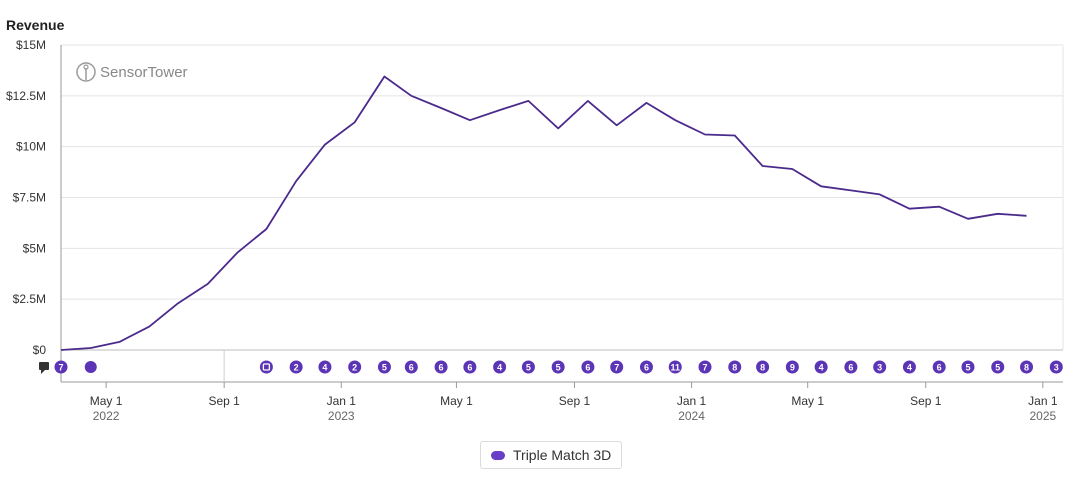 This screenshot has width=1080, height=480. I want to click on sensortower-logo-icon, so click(86, 72).